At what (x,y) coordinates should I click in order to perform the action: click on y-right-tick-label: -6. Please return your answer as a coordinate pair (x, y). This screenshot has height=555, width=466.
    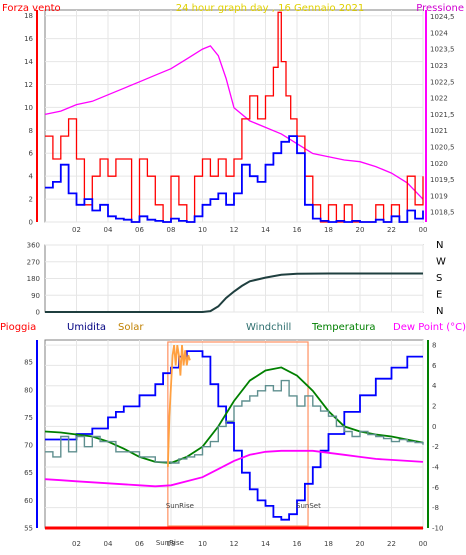
    Looking at the image, I should click on (436, 488).